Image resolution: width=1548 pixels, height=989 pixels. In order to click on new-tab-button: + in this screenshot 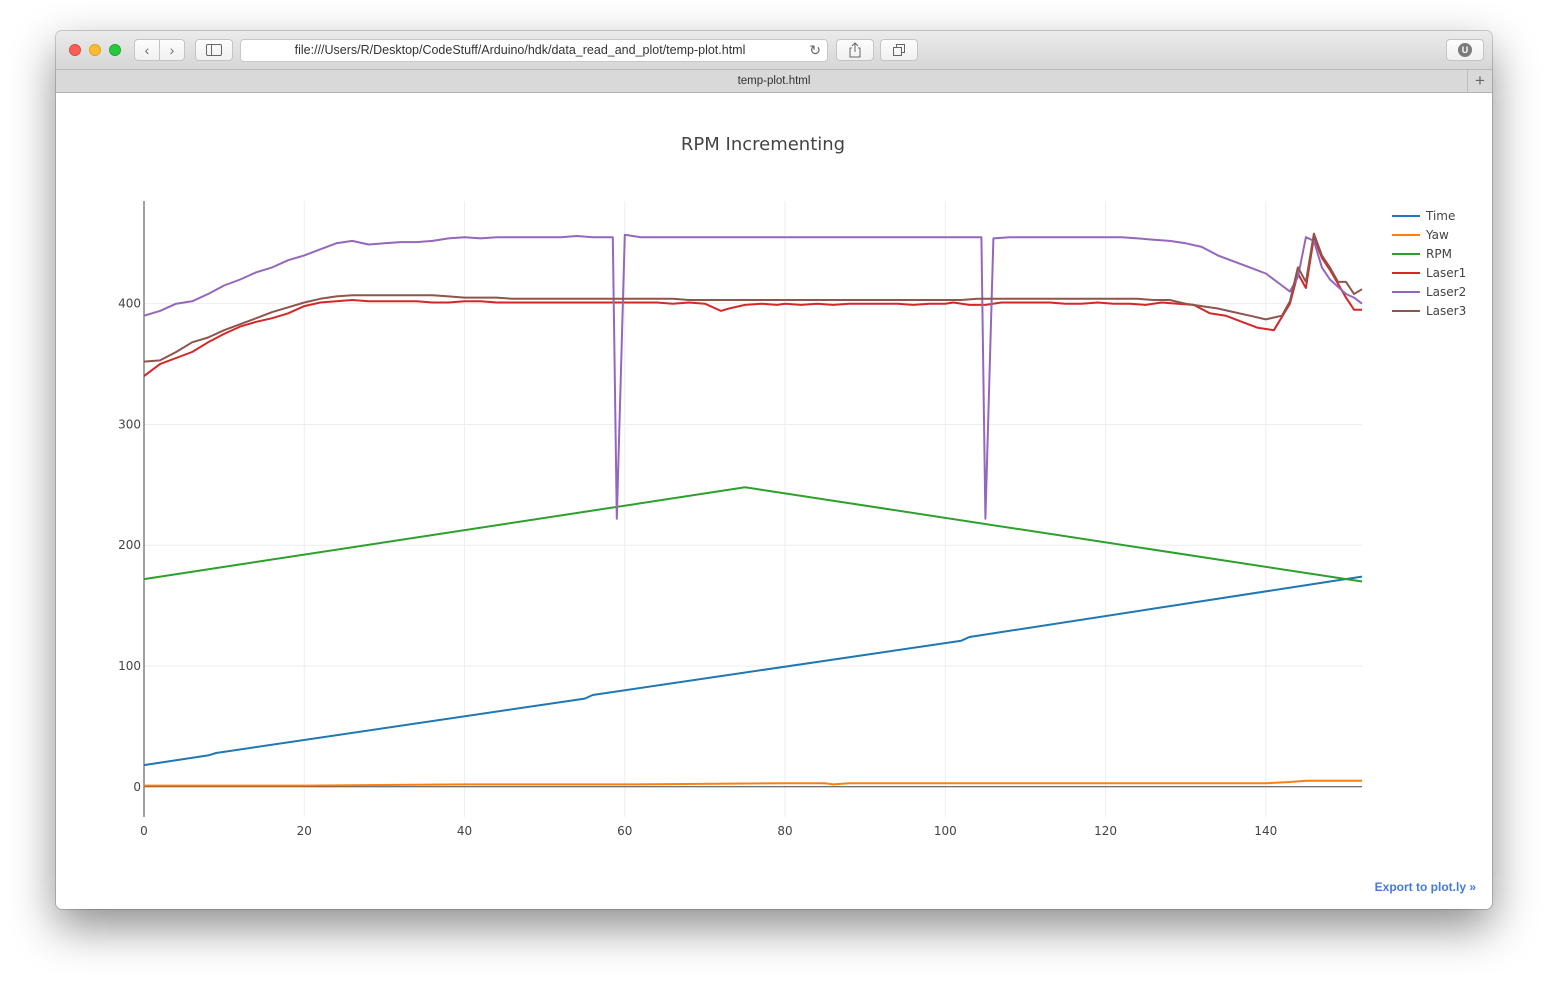, I will do `click(1479, 81)`.